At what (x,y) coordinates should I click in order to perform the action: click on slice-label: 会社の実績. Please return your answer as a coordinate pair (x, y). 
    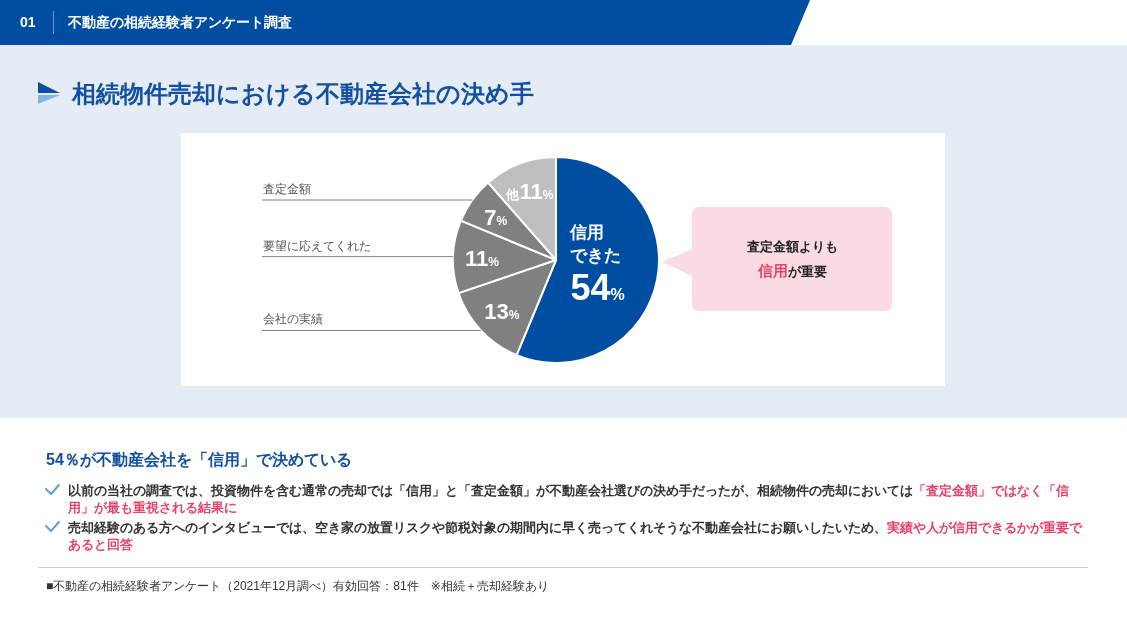
    Looking at the image, I should click on (293, 319).